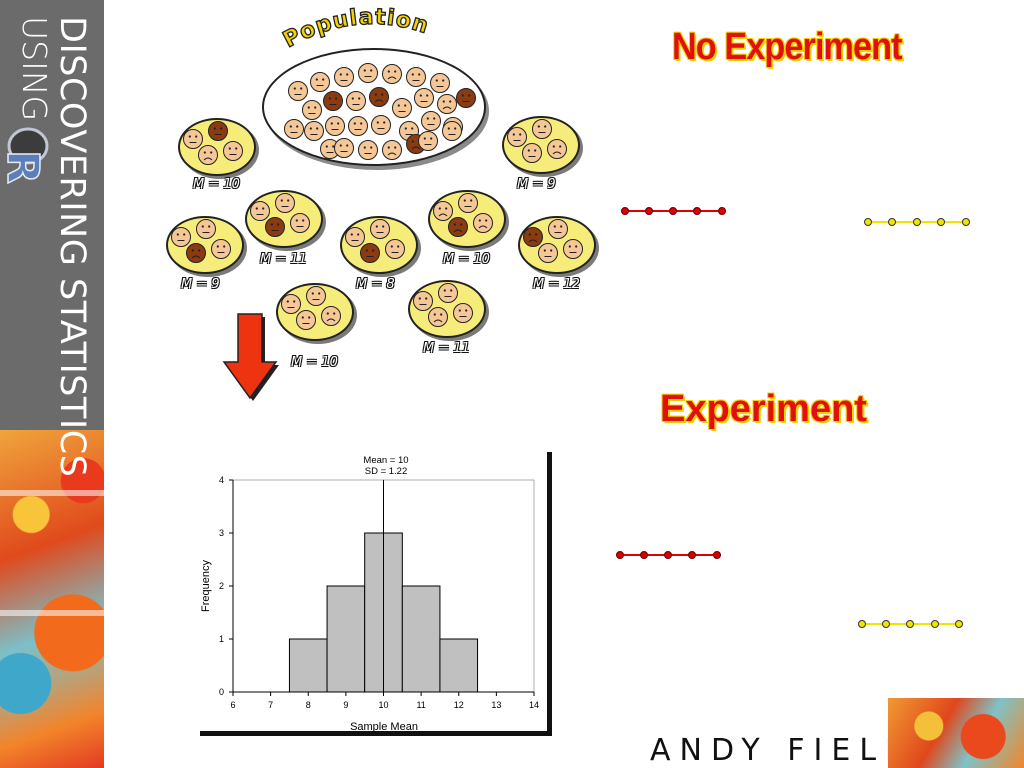 This screenshot has width=1024, height=768. I want to click on r-logo-letter: R, so click(27, 167).